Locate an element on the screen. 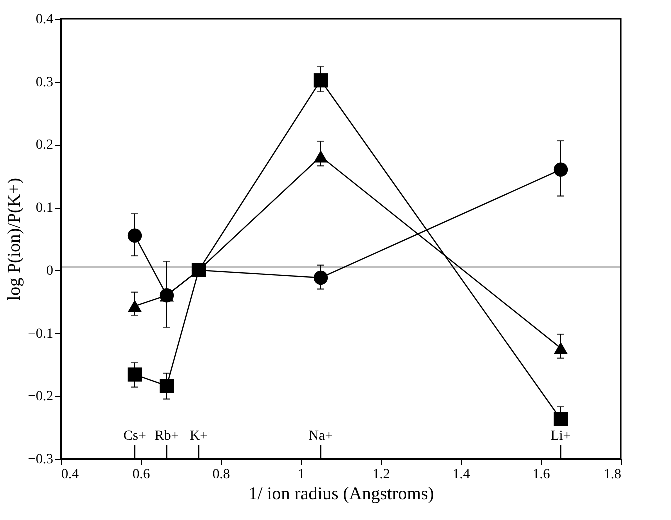  annotation: Li+ is located at coordinates (561, 436).